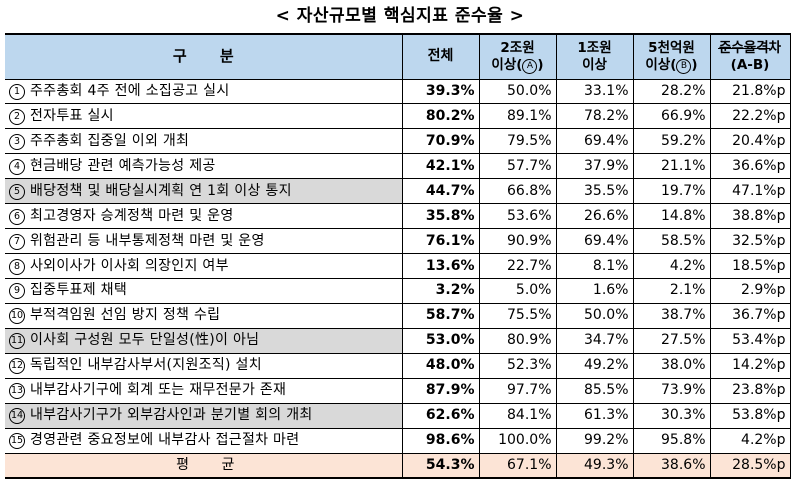  I want to click on row-gap: 53.4%p, so click(750, 340).